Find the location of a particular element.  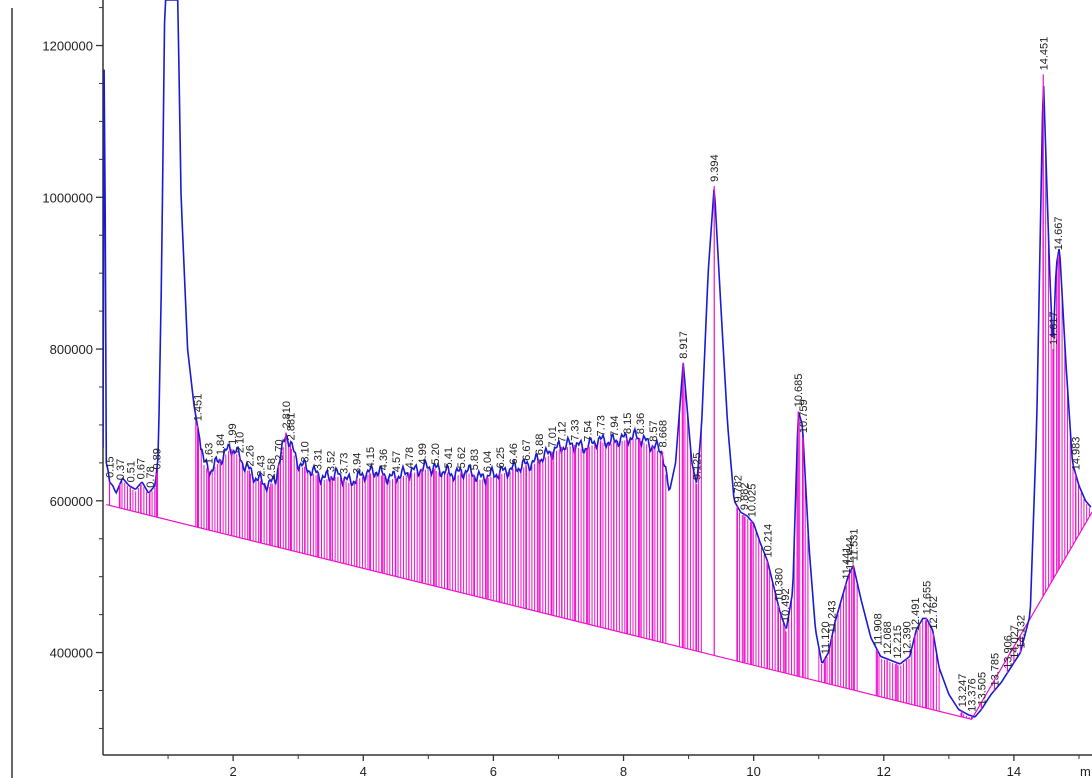

peak-label: 11.908 is located at coordinates (878, 629).